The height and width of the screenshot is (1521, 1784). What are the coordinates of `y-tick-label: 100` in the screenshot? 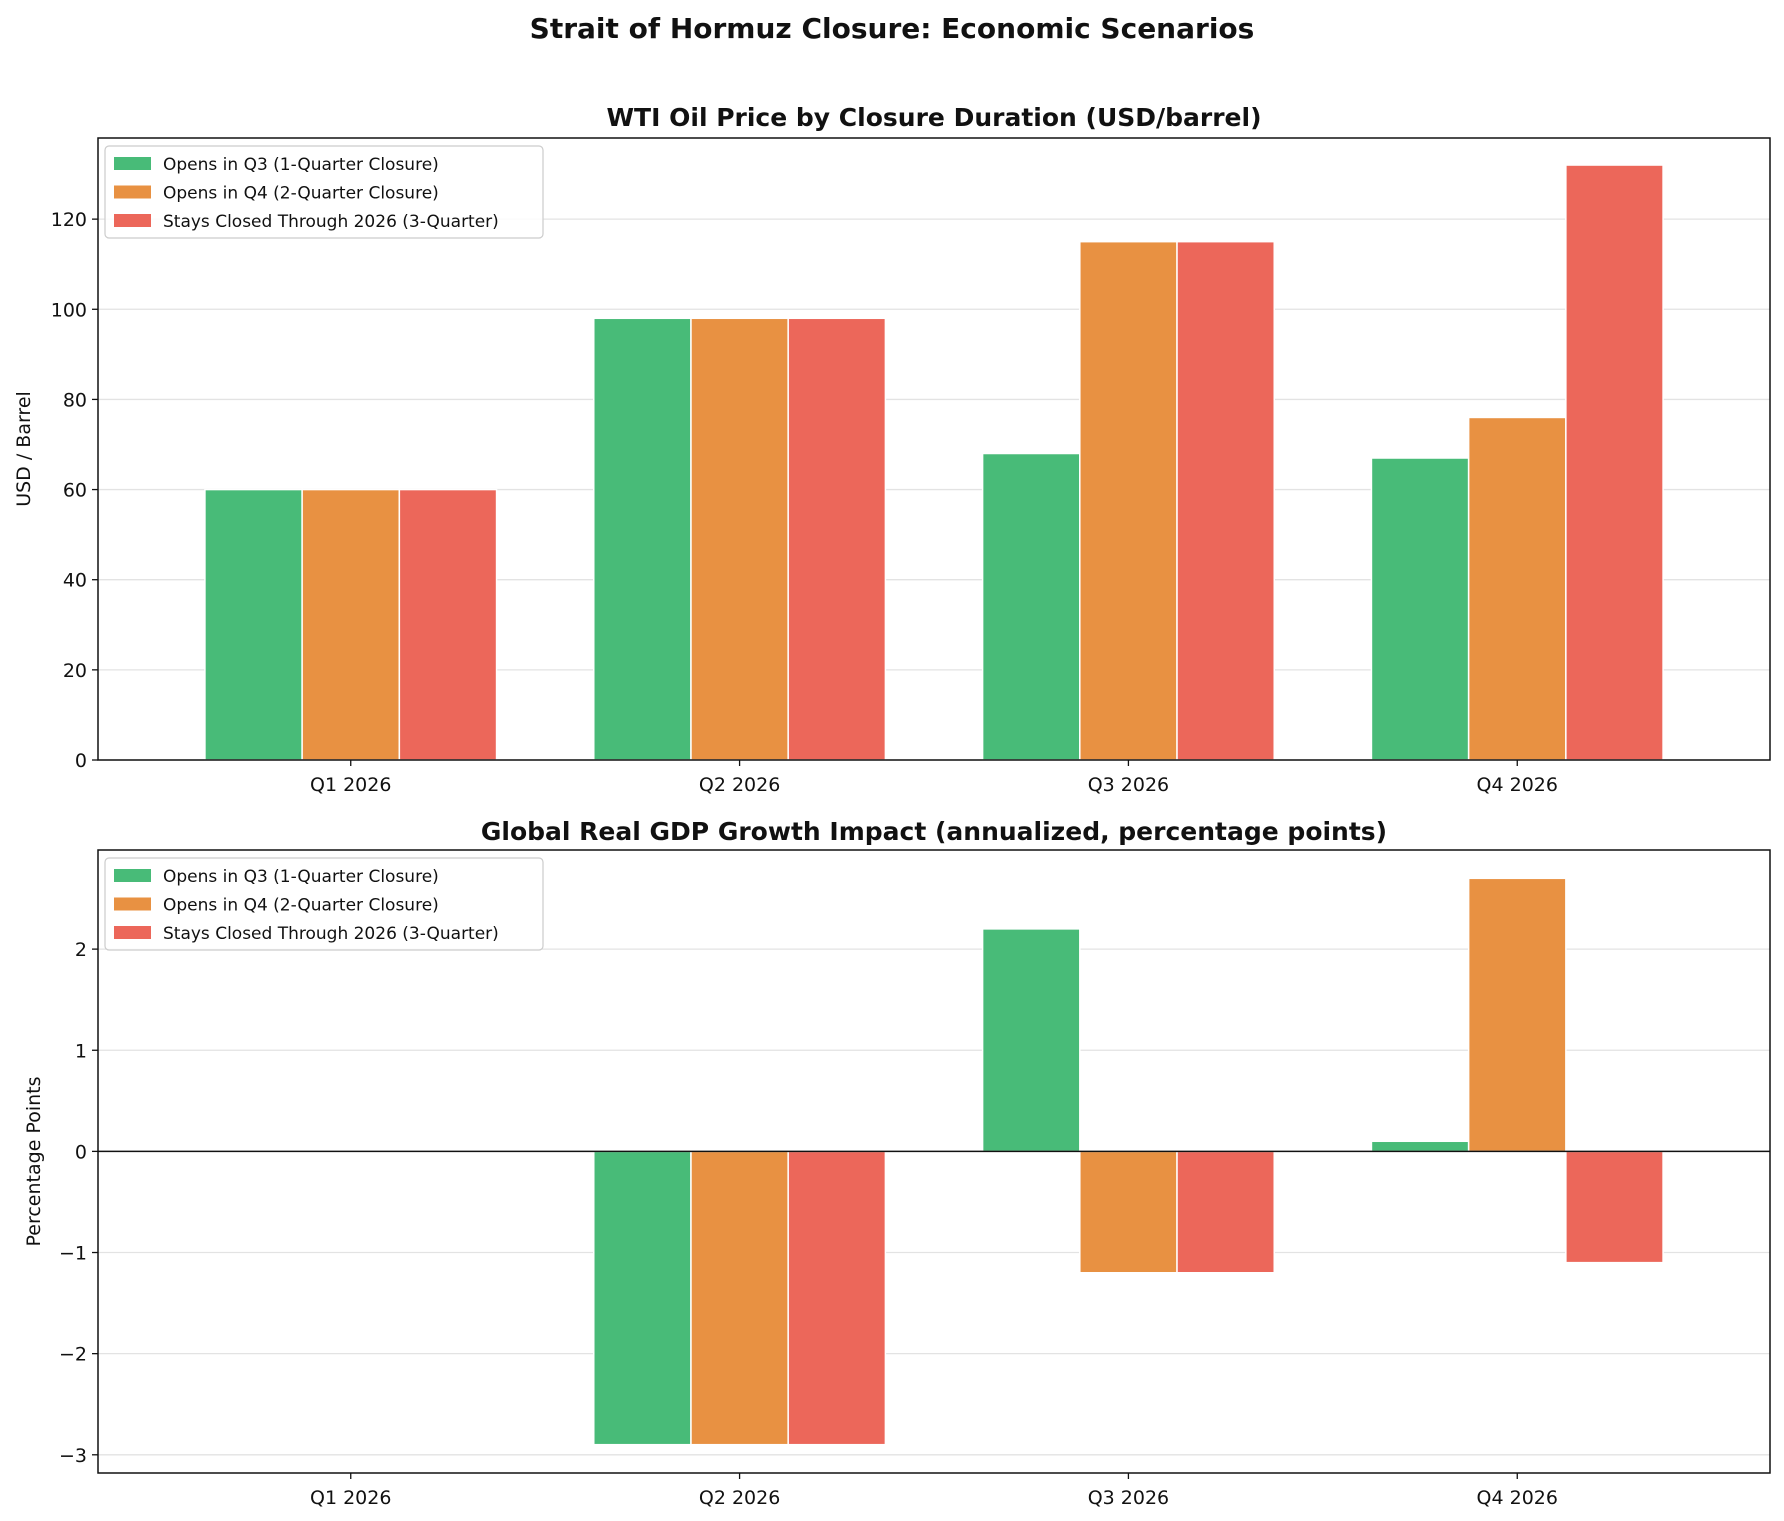 It's located at (69, 310).